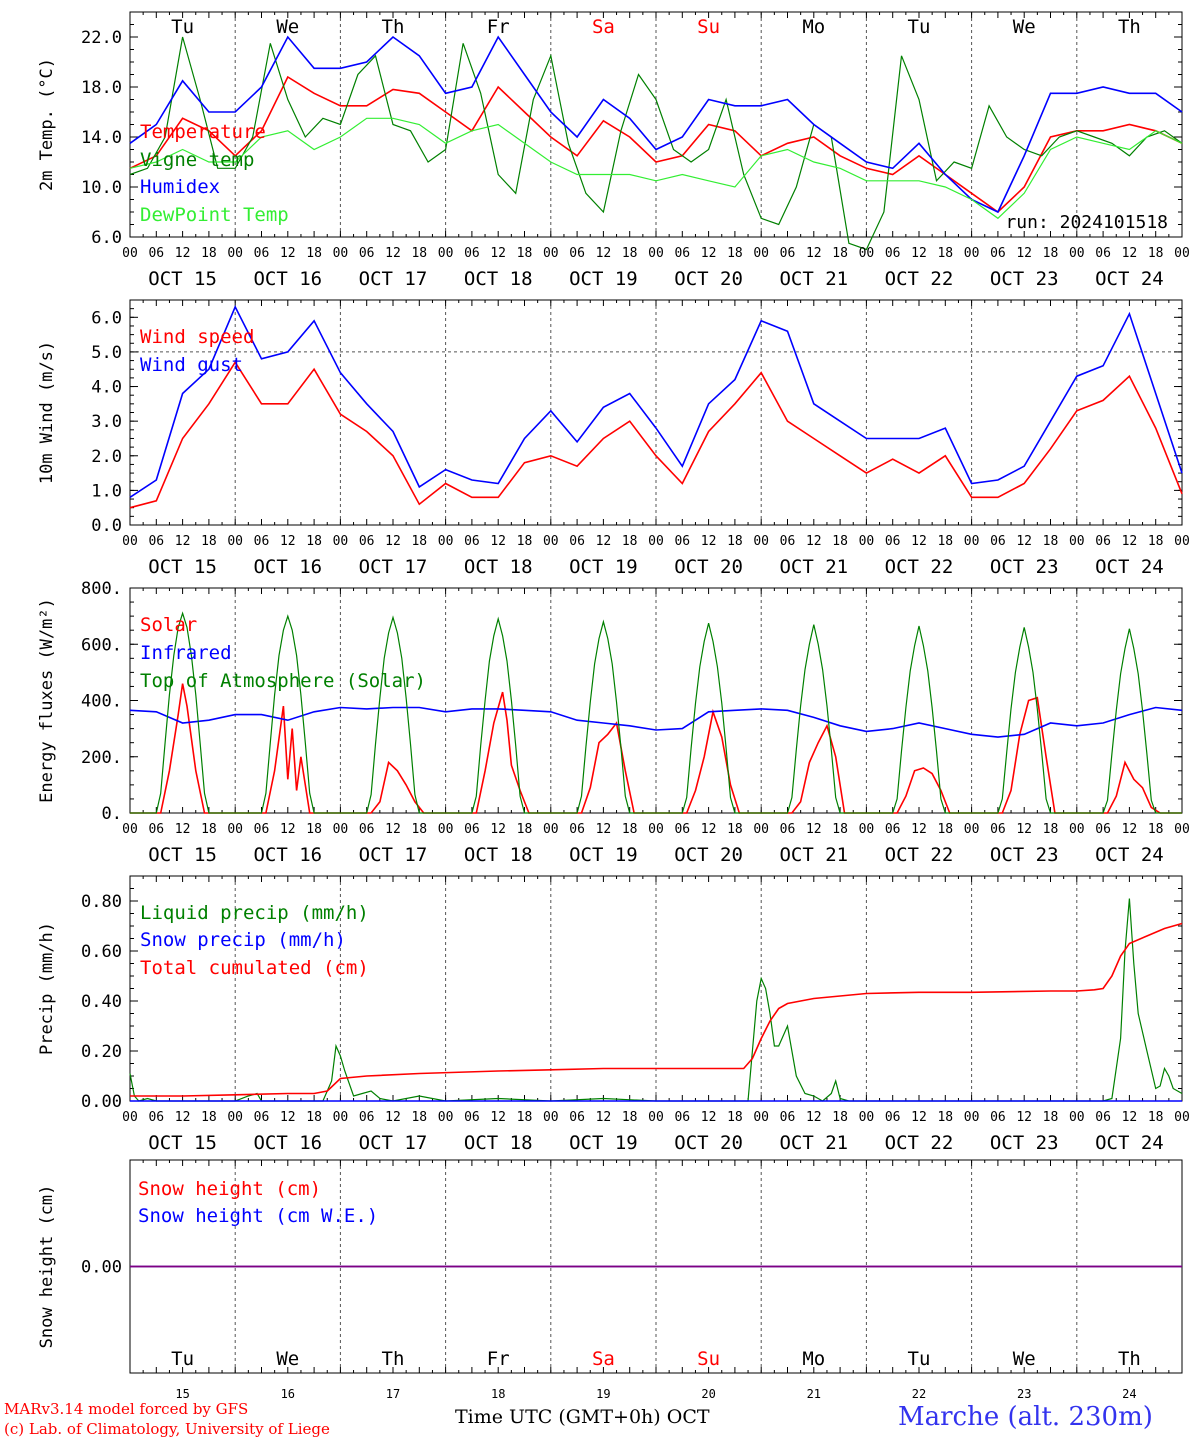  Describe the element at coordinates (656, 1000) in the screenshot. I see `series-line-green` at that location.